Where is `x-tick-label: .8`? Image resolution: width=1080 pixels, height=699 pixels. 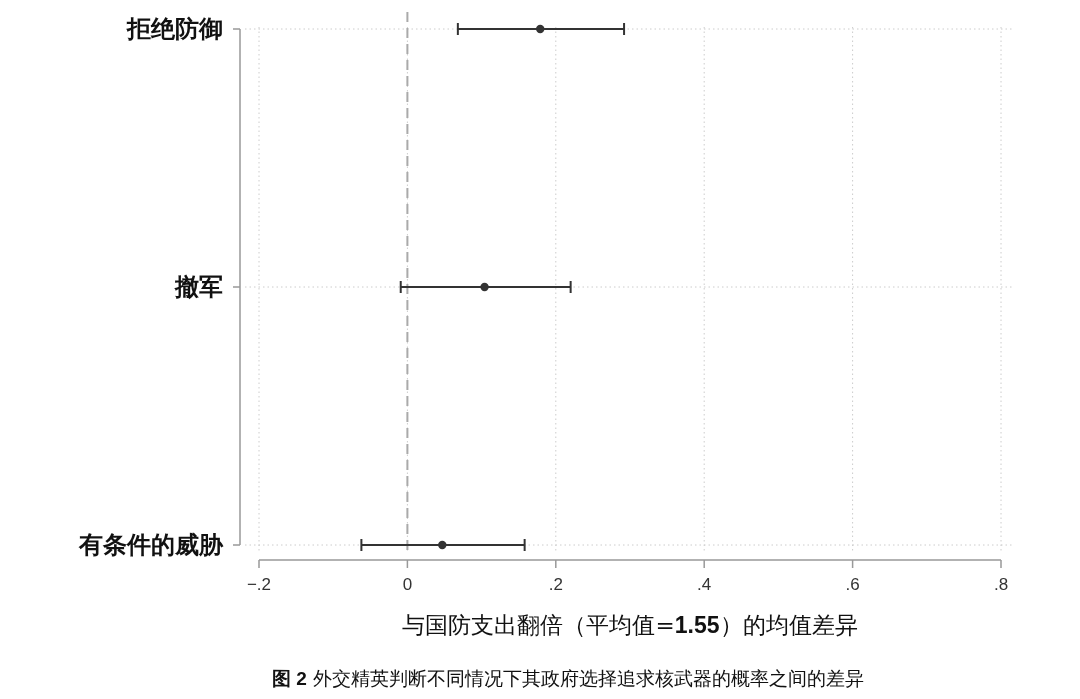
x-tick-label: .8 is located at coordinates (1001, 584).